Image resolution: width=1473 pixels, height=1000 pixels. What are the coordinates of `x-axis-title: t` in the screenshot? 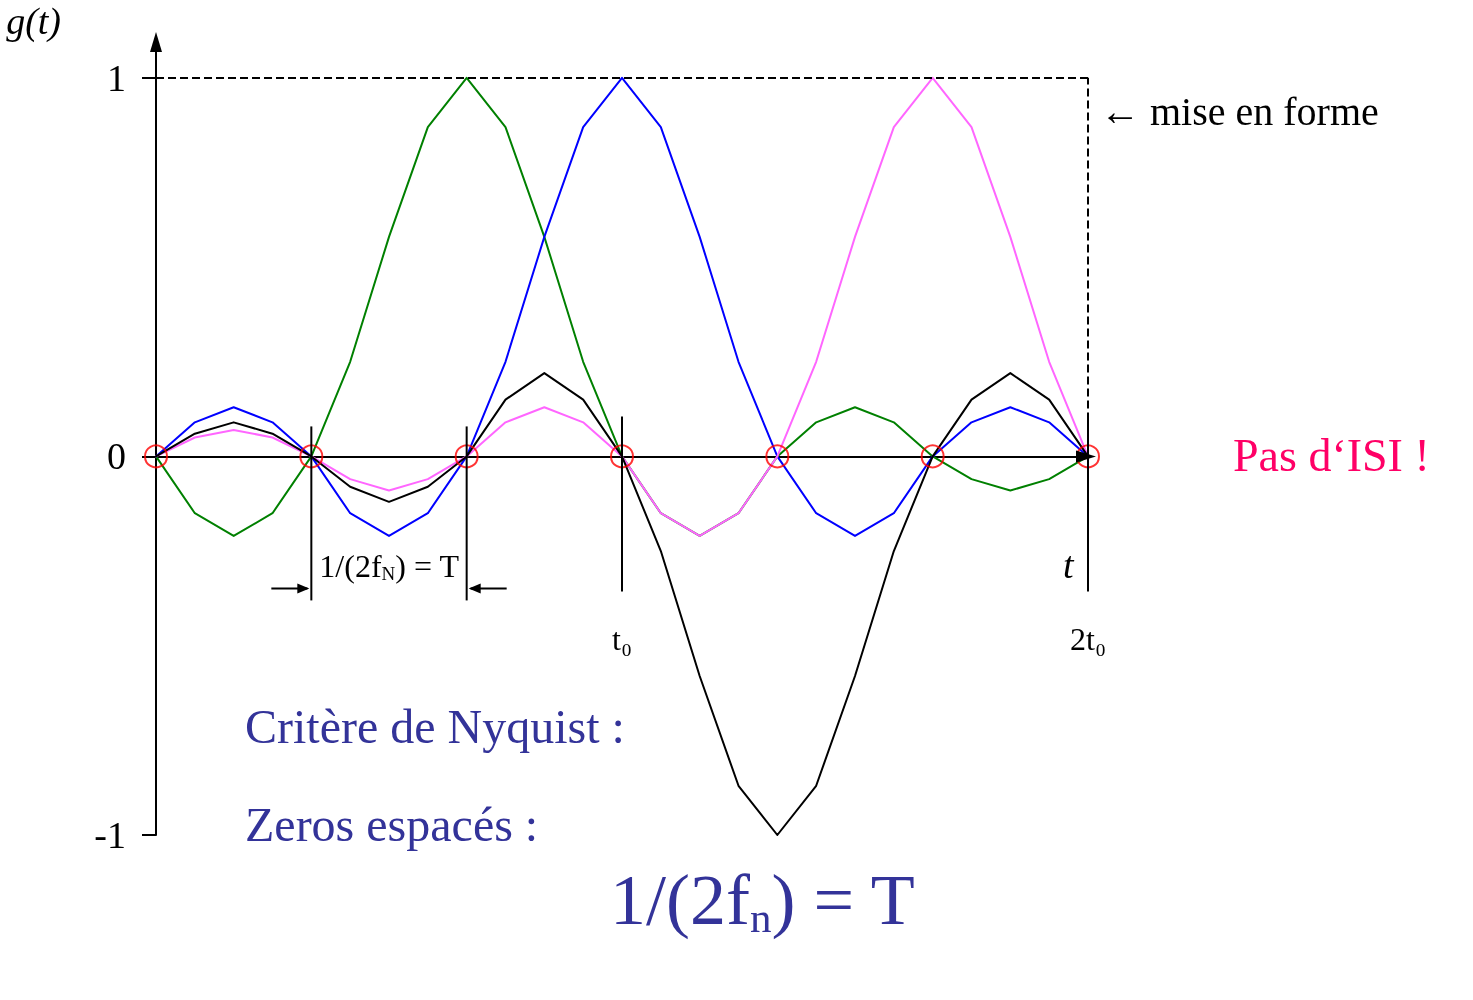 It's located at (1069, 565).